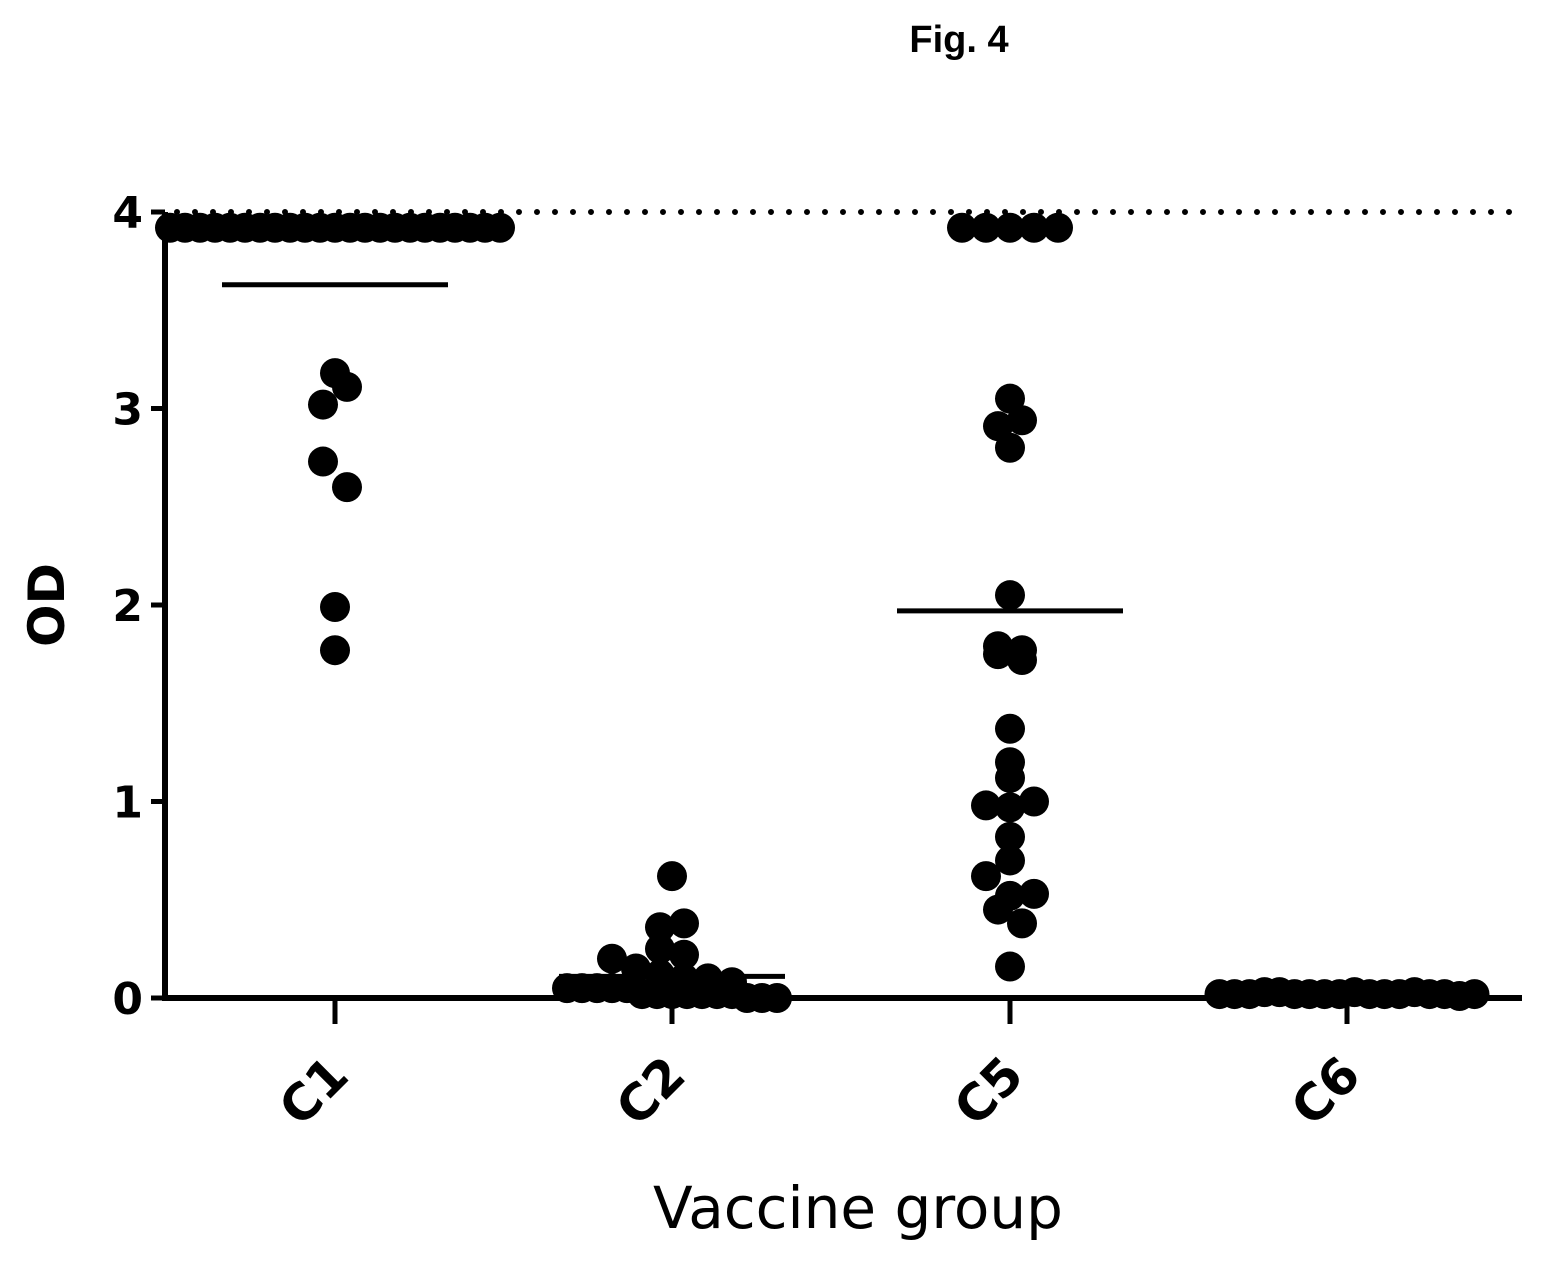  Describe the element at coordinates (314, 1091) in the screenshot. I see `x-tick-label: C1` at that location.